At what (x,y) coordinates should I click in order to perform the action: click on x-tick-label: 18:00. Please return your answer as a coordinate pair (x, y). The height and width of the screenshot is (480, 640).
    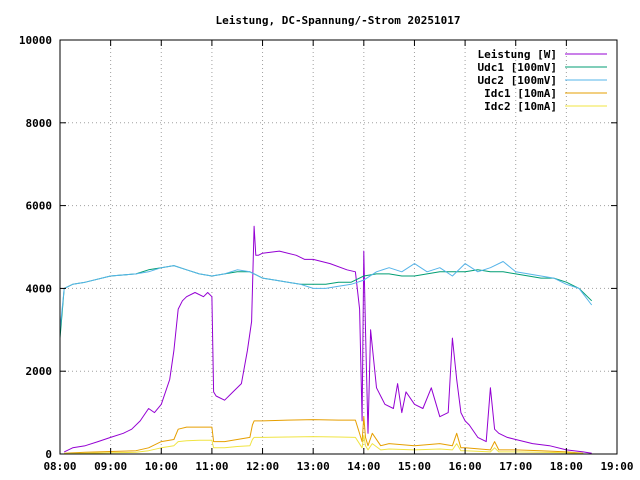
    Looking at the image, I should click on (566, 466).